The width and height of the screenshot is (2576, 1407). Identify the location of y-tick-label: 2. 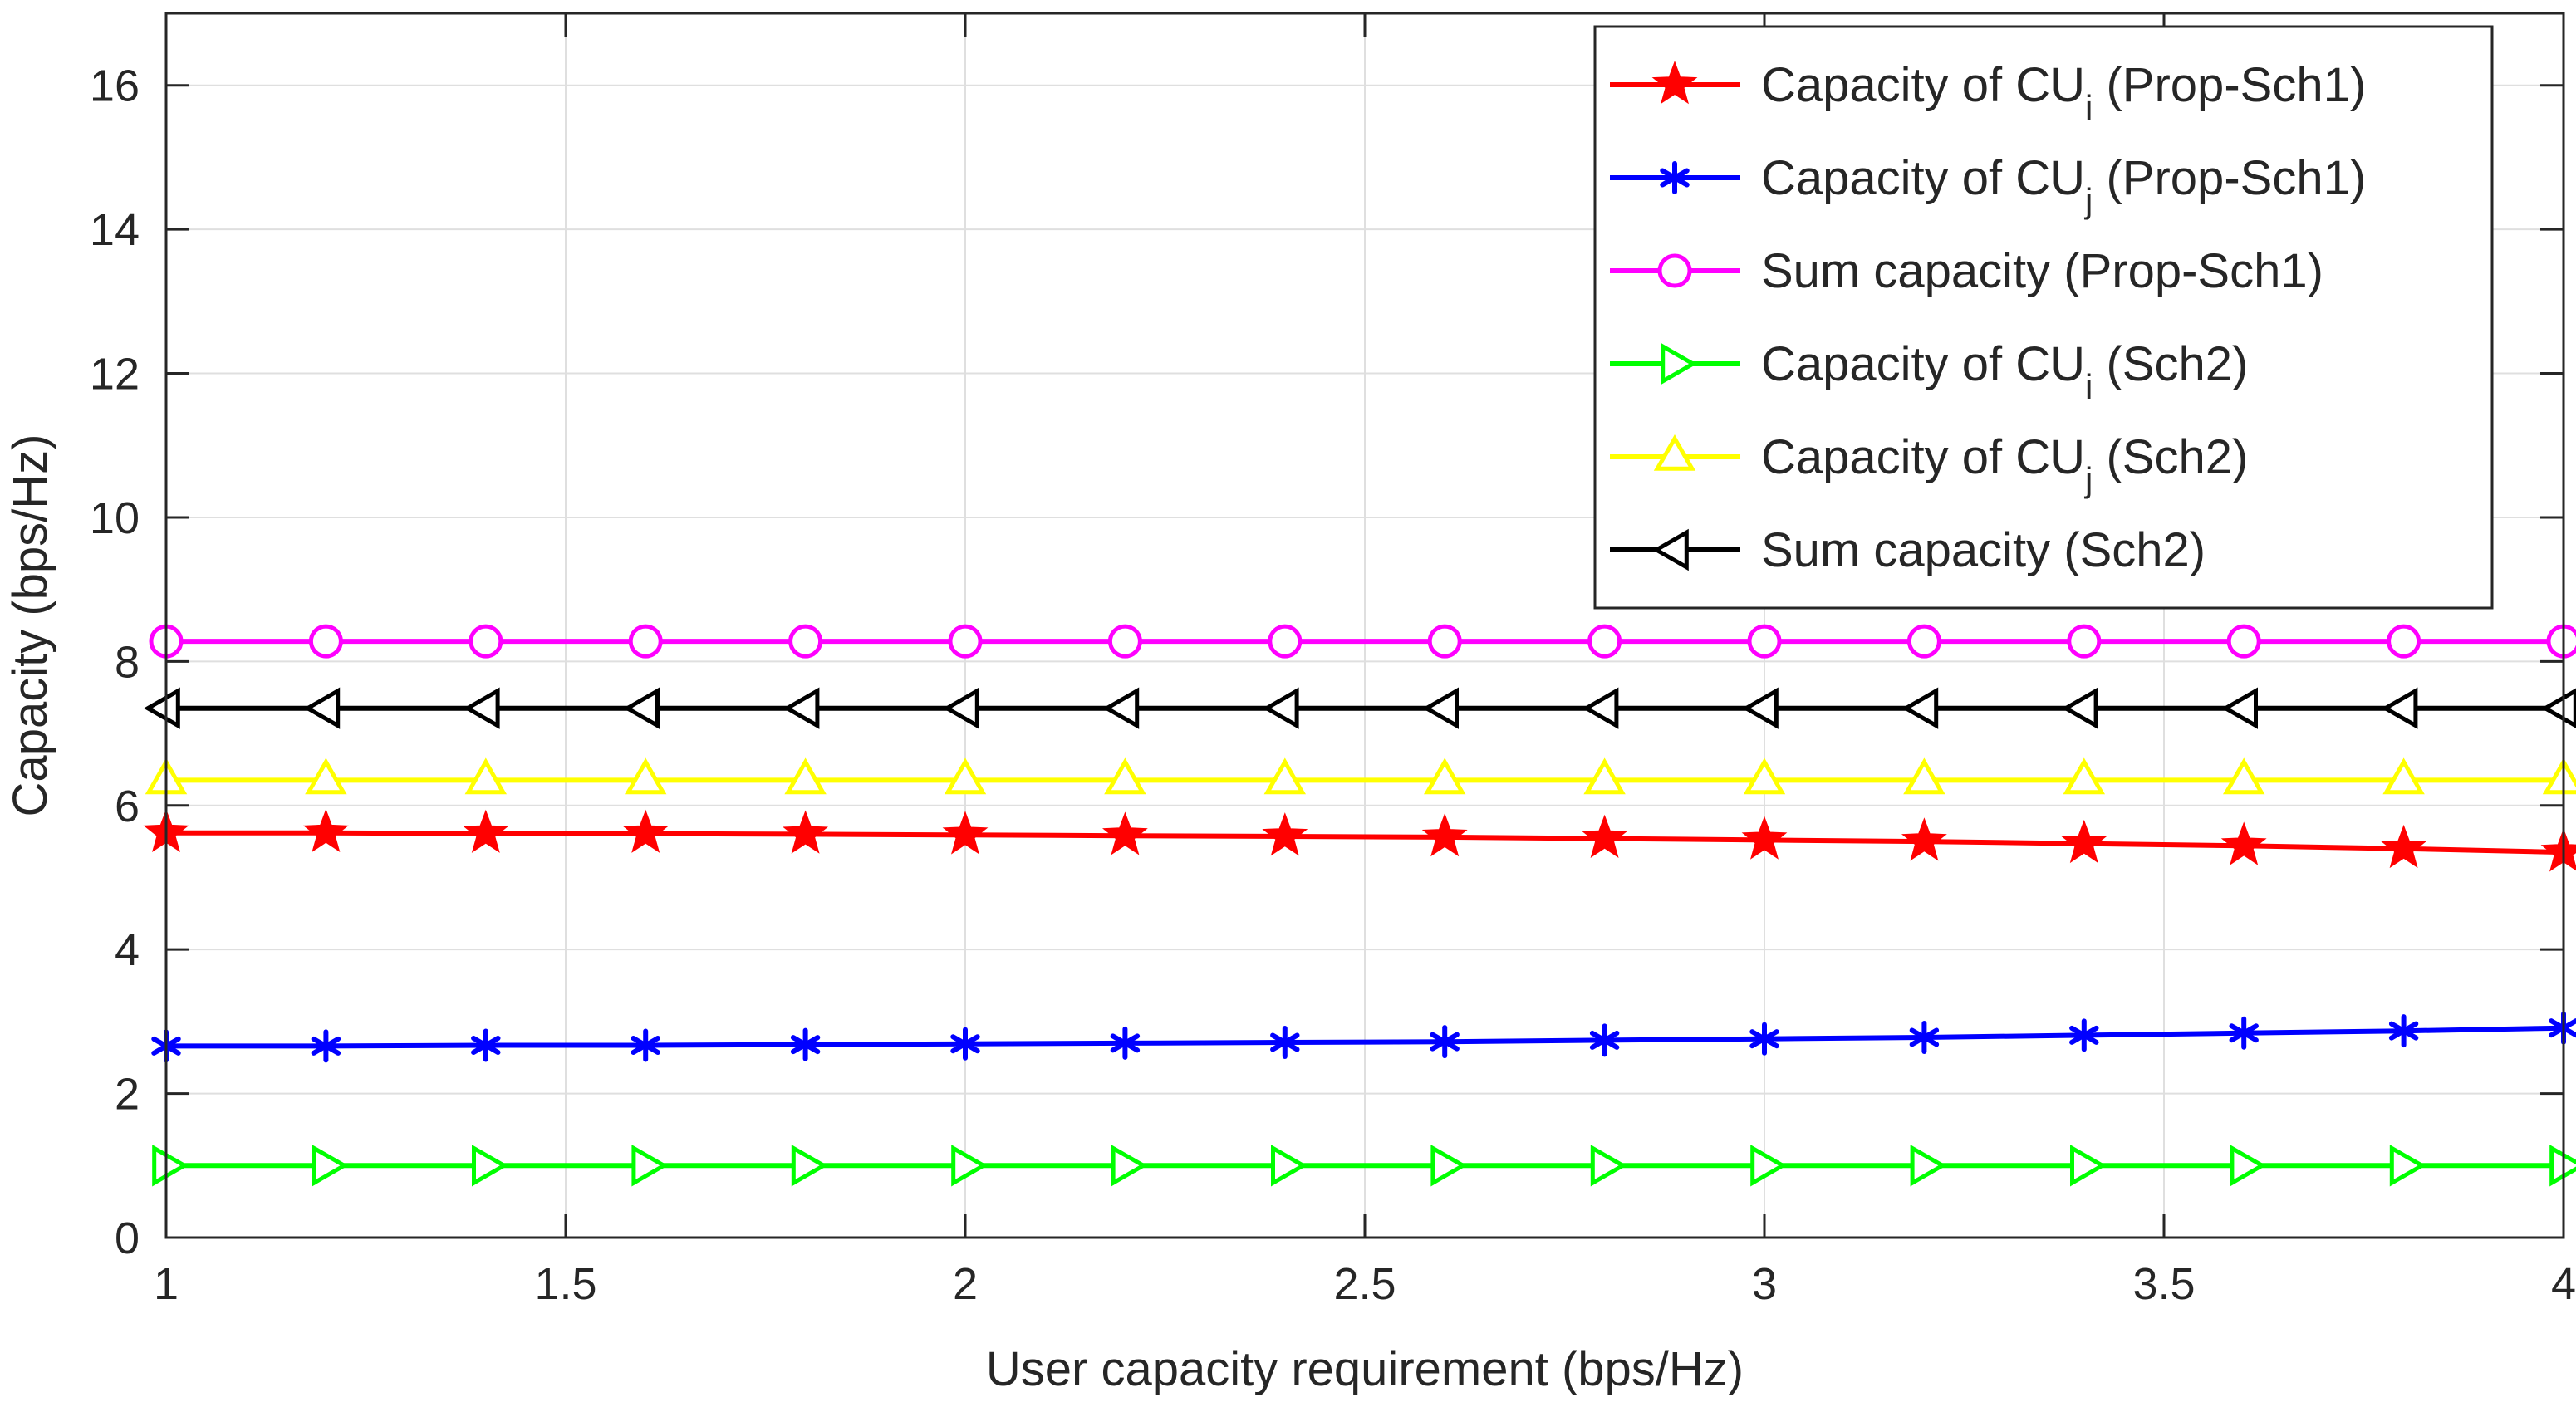
(127, 1095).